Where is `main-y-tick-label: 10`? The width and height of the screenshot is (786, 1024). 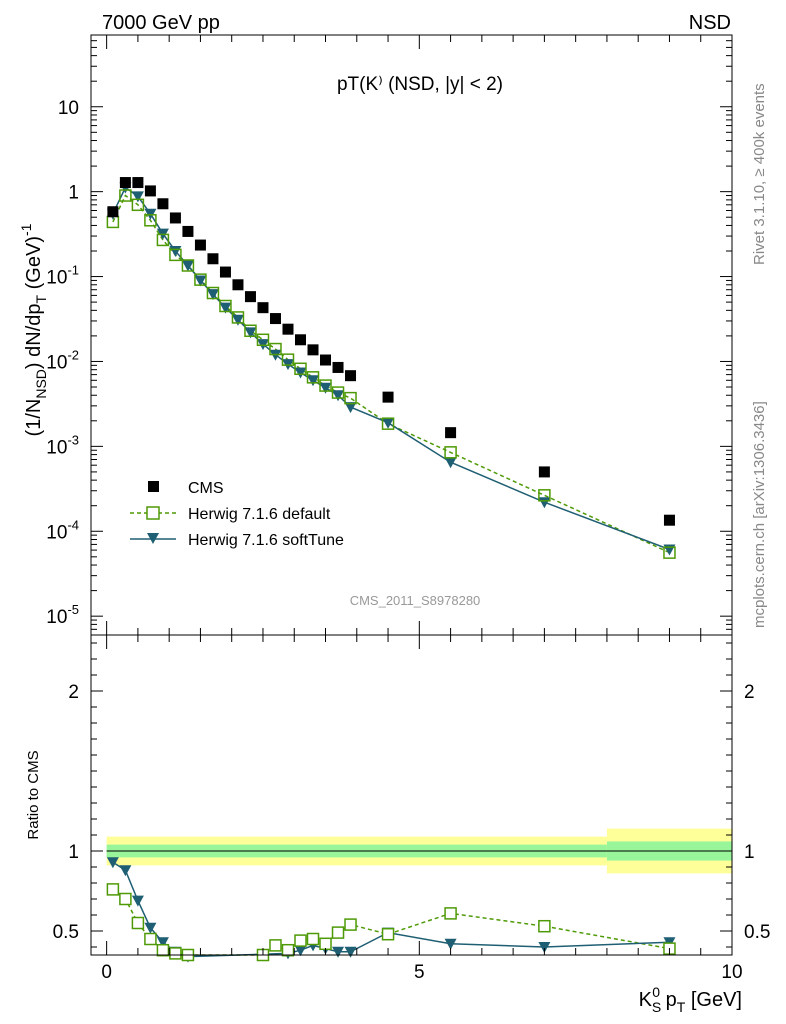
main-y-tick-label: 10 is located at coordinates (68, 108).